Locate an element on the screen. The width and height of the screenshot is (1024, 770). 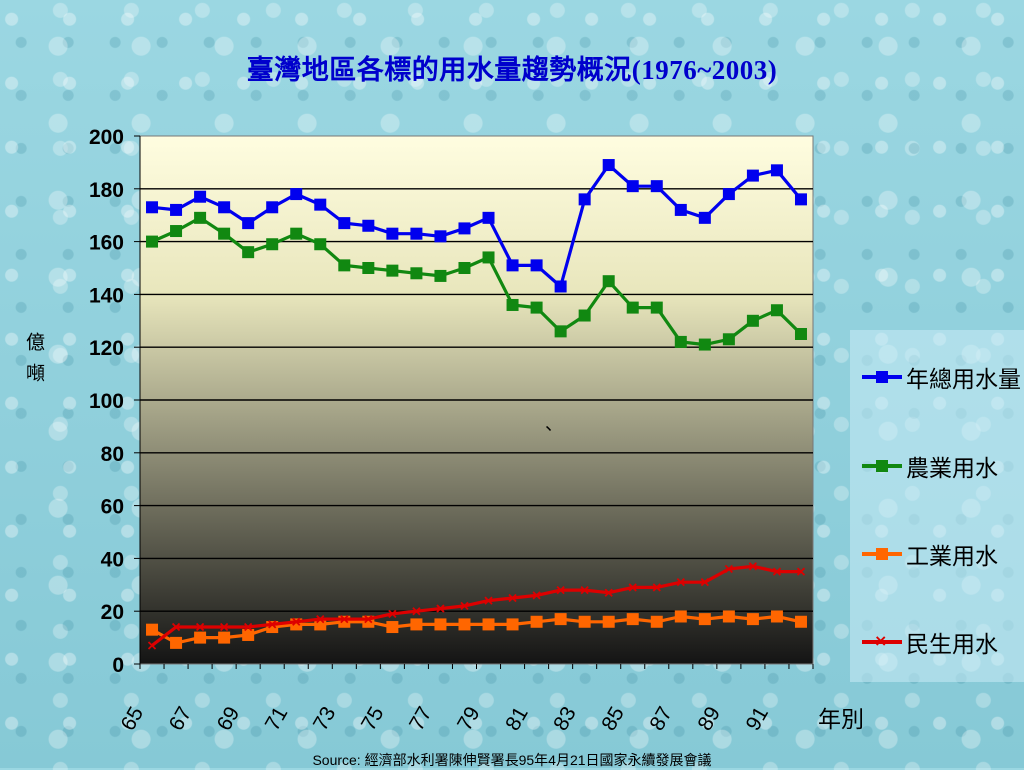
legend-swatch-domestic: × is located at coordinates (882, 642).